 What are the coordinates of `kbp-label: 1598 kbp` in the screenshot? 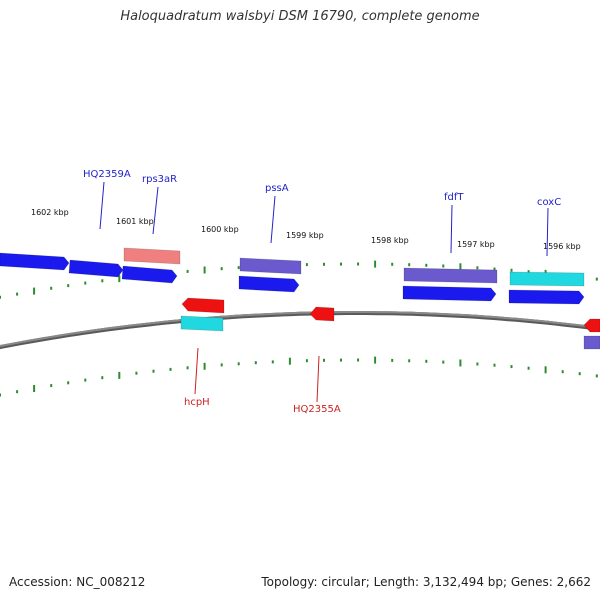 It's located at (390, 240).